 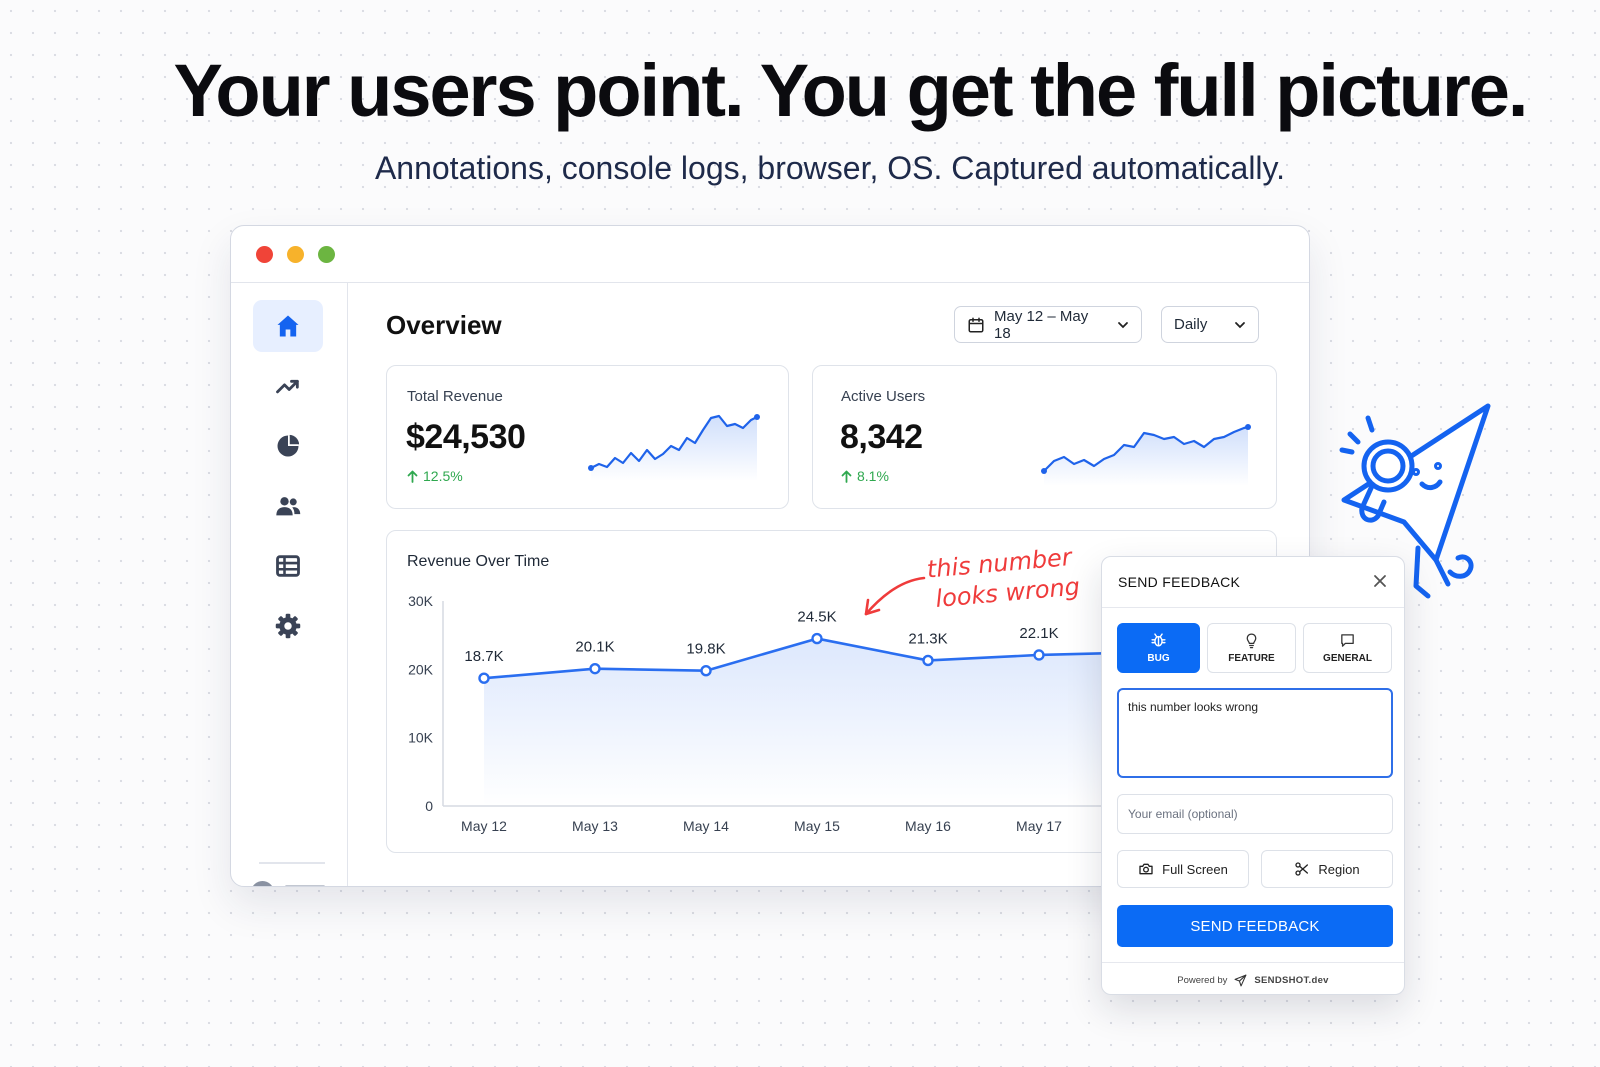 I want to click on widget-header: SEND FEEDBACK, so click(x=1253, y=582).